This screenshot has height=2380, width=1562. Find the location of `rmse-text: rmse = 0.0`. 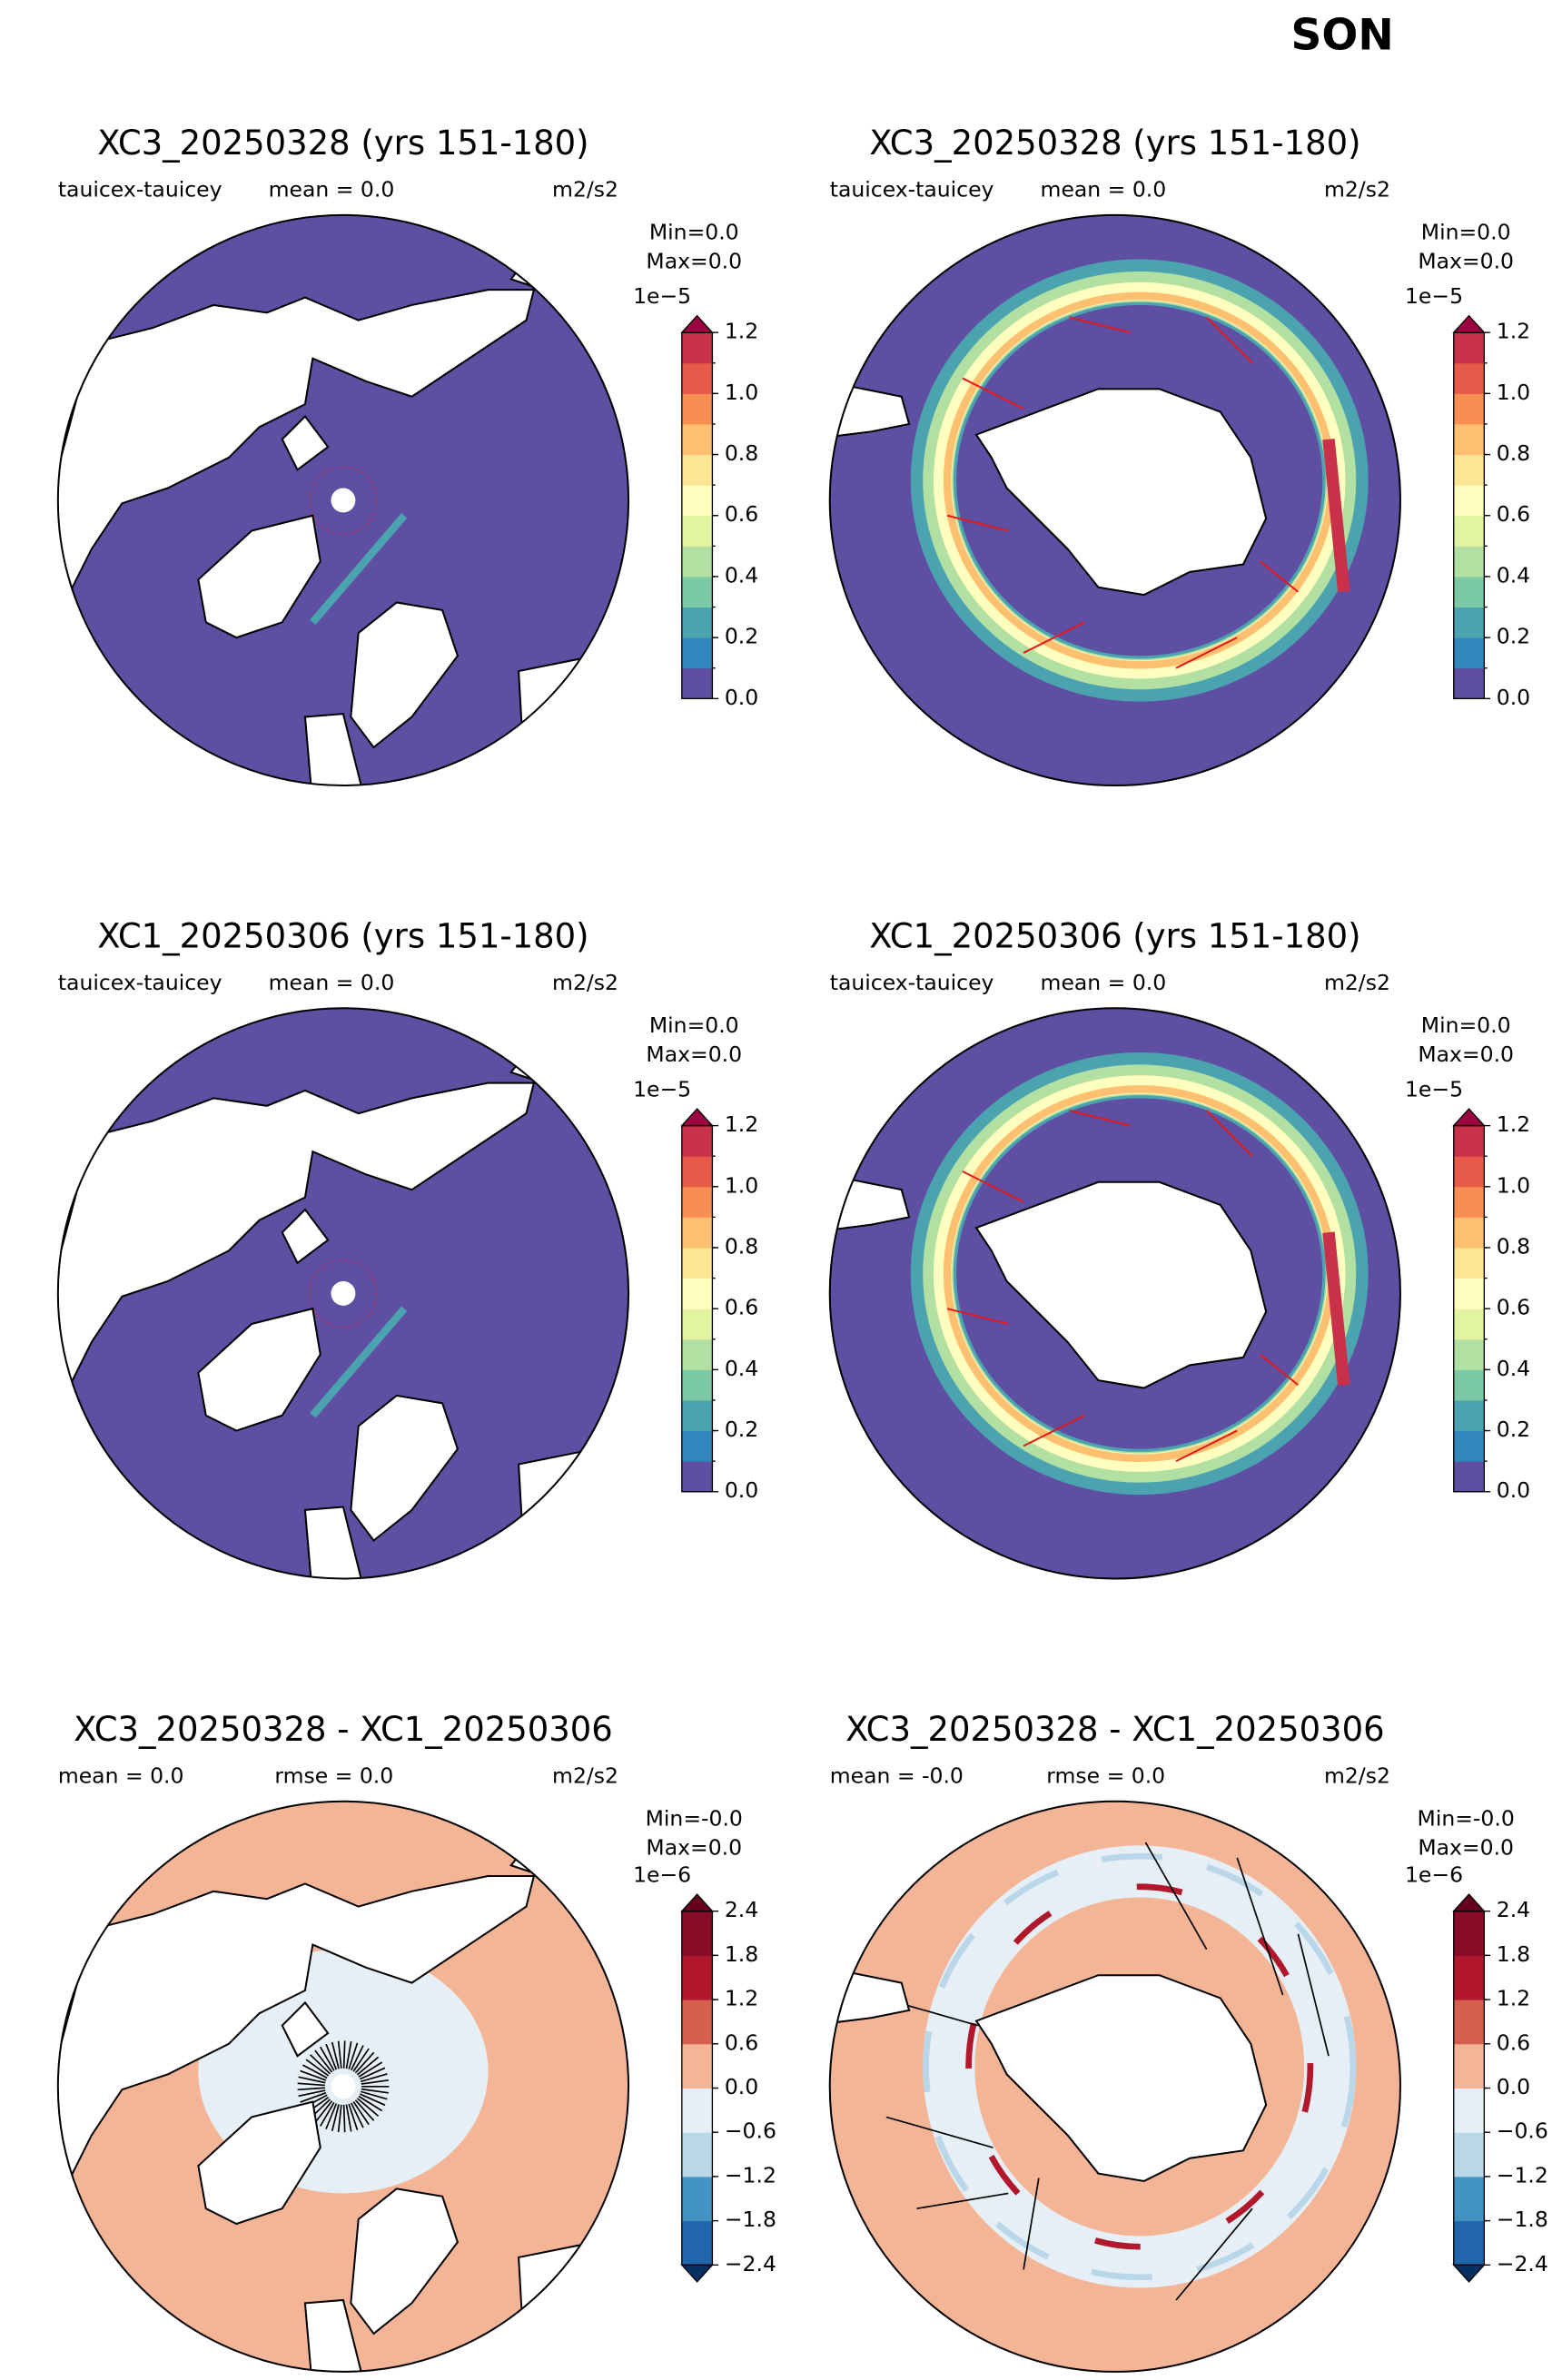

rmse-text: rmse = 0.0 is located at coordinates (333, 1776).